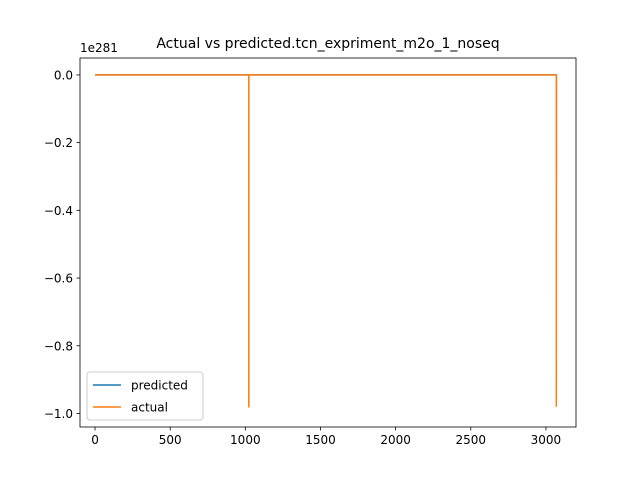 The height and width of the screenshot is (480, 640). I want to click on y-tick-label: −0.8, so click(58, 346).